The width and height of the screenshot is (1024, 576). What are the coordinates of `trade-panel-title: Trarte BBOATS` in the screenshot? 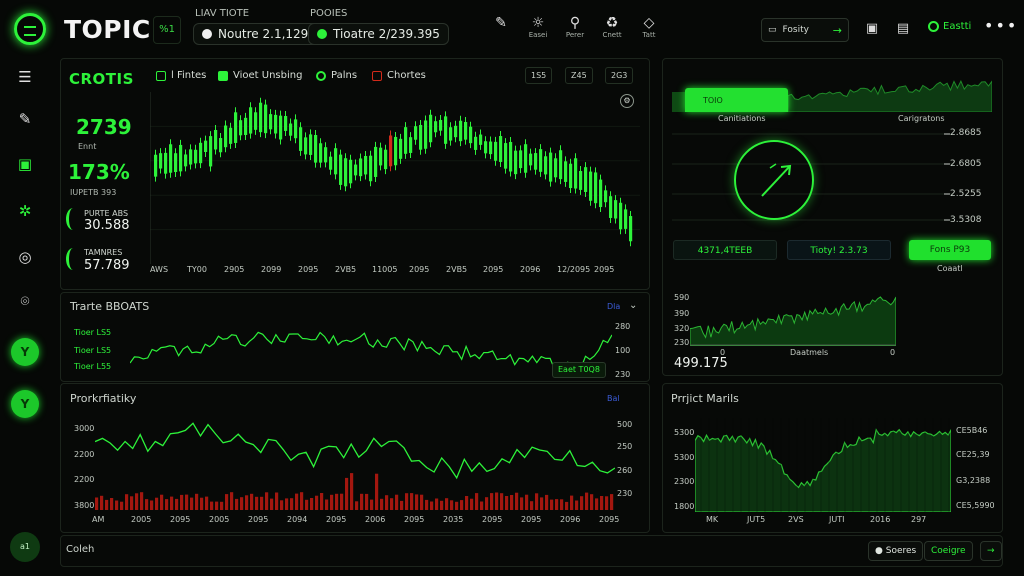 It's located at (110, 306).